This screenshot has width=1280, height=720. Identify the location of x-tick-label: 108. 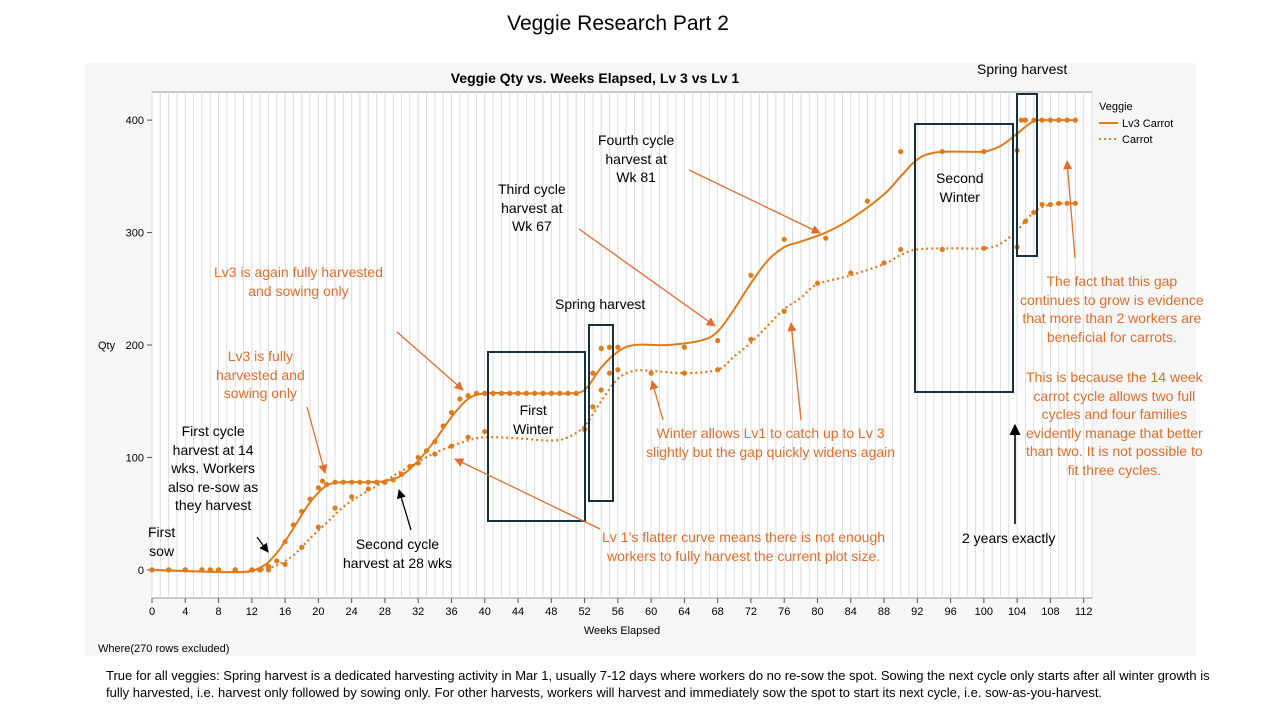
(1050, 612).